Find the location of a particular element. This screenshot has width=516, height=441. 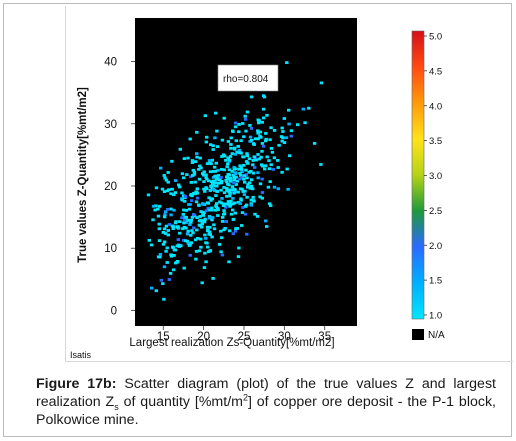

rho-box is located at coordinates (248, 78).